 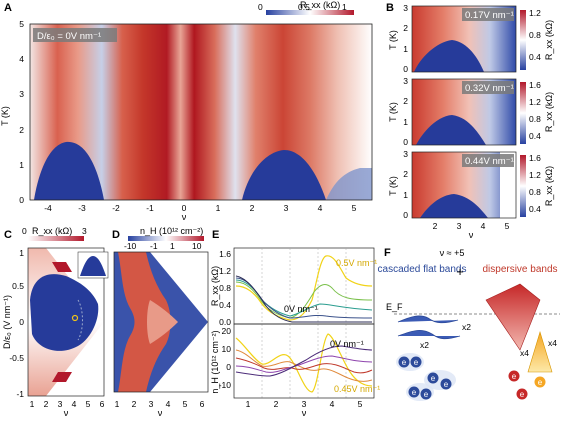 I want to click on panel-d-cbar-tick: -1, so click(x=154, y=246).